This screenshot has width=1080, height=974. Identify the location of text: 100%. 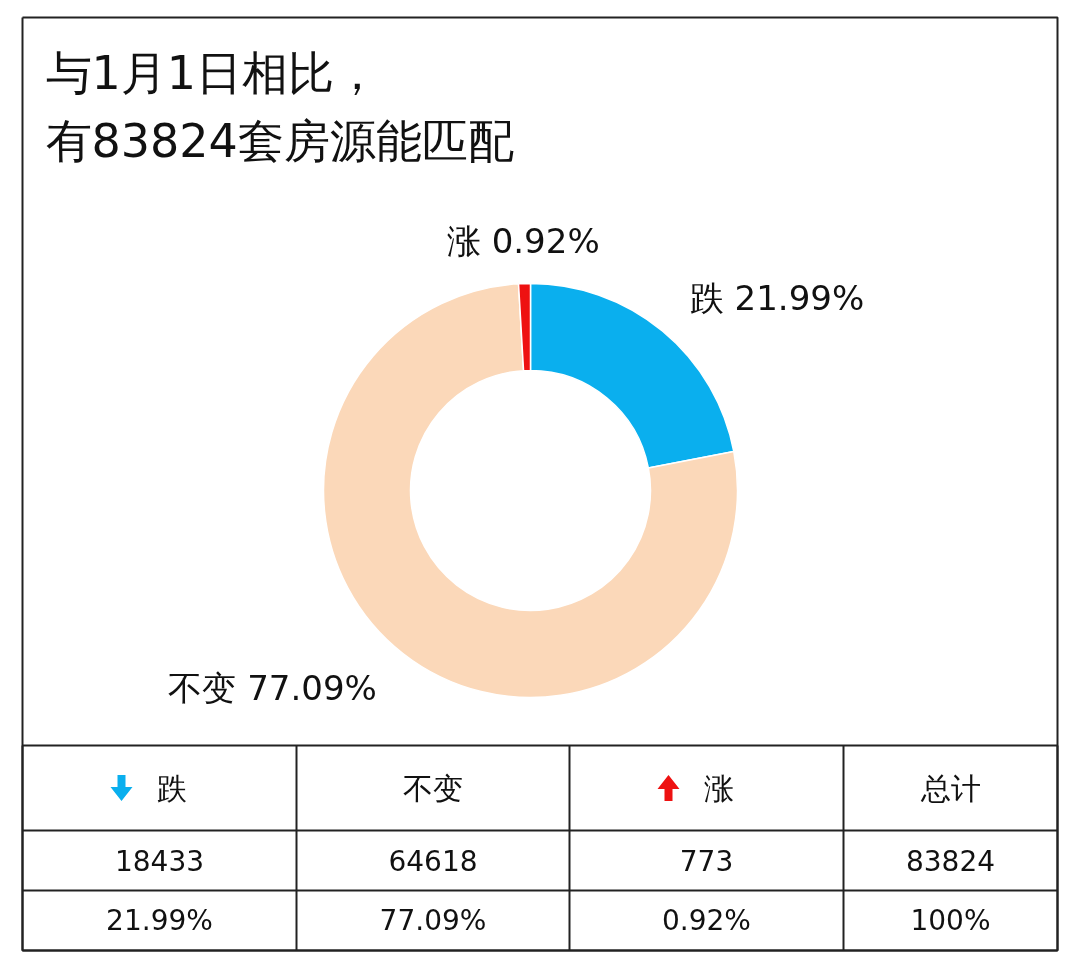
(950, 920).